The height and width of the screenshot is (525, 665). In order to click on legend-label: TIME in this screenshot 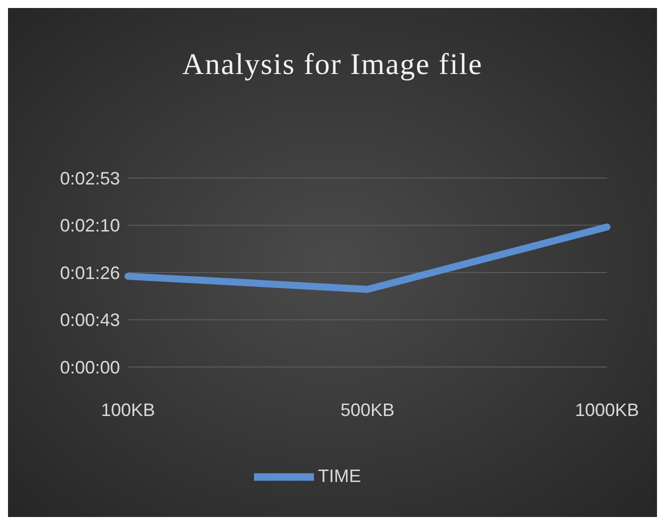, I will do `click(339, 476)`.